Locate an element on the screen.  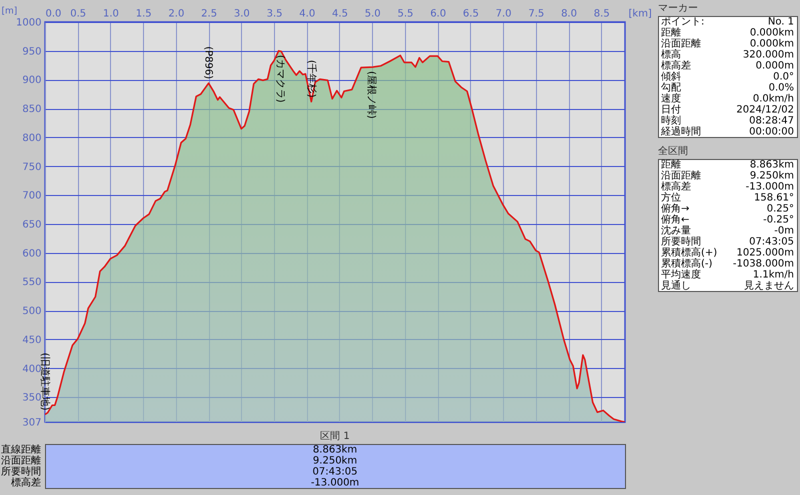
text: 158.61° is located at coordinates (774, 198).